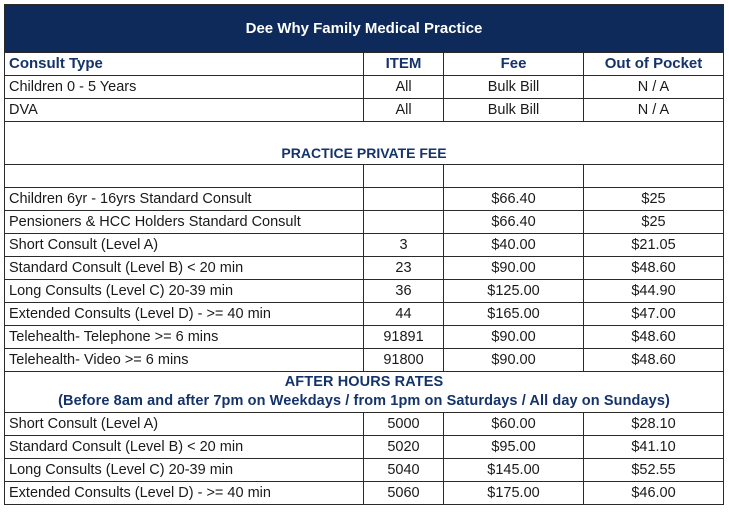 The image size is (729, 529). I want to click on header-row: Consult Type ITEM Fee Out of Pocket, so click(364, 64).